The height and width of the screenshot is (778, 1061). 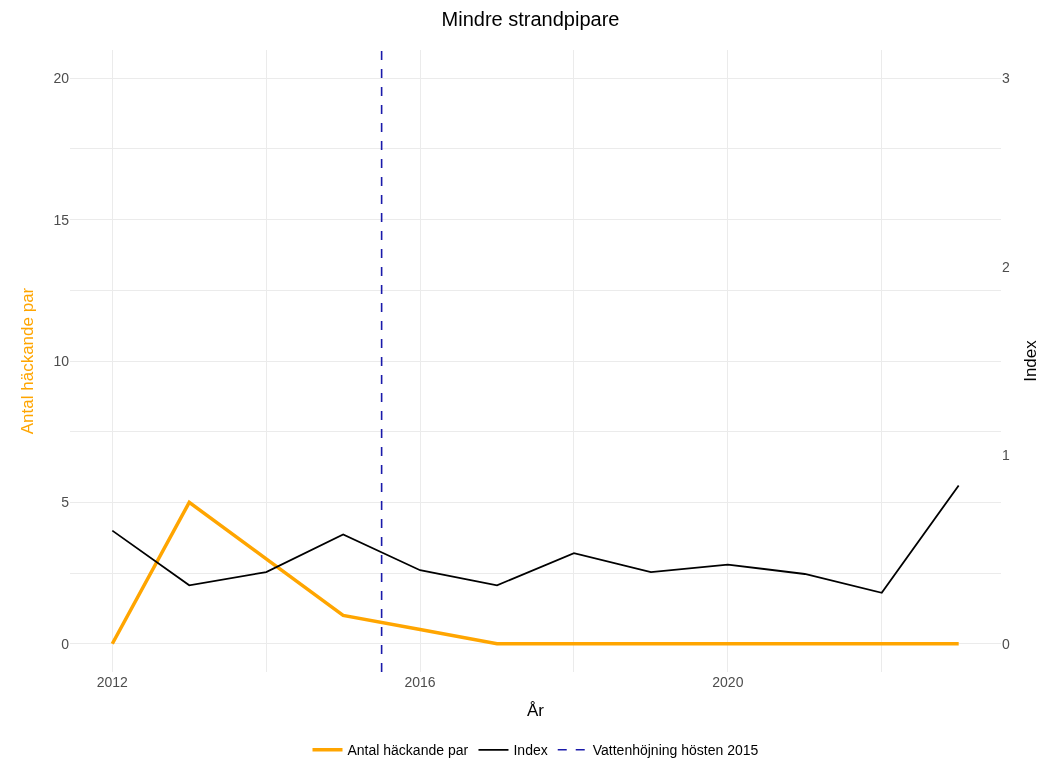 I want to click on line-series, so click(x=535, y=539).